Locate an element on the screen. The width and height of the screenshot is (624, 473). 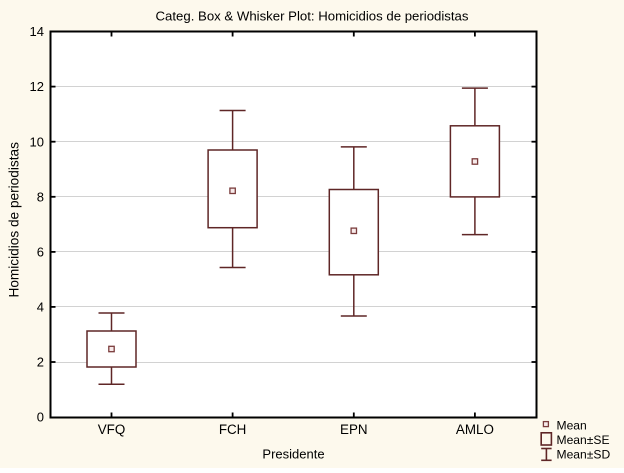
svg-text: Mean is located at coordinates (572, 425).